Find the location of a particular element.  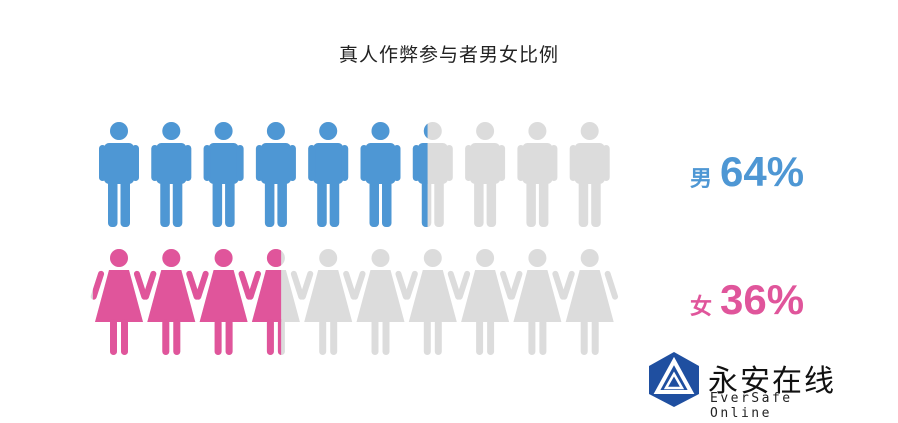

male-percent-label: 男 64% is located at coordinates (747, 172).